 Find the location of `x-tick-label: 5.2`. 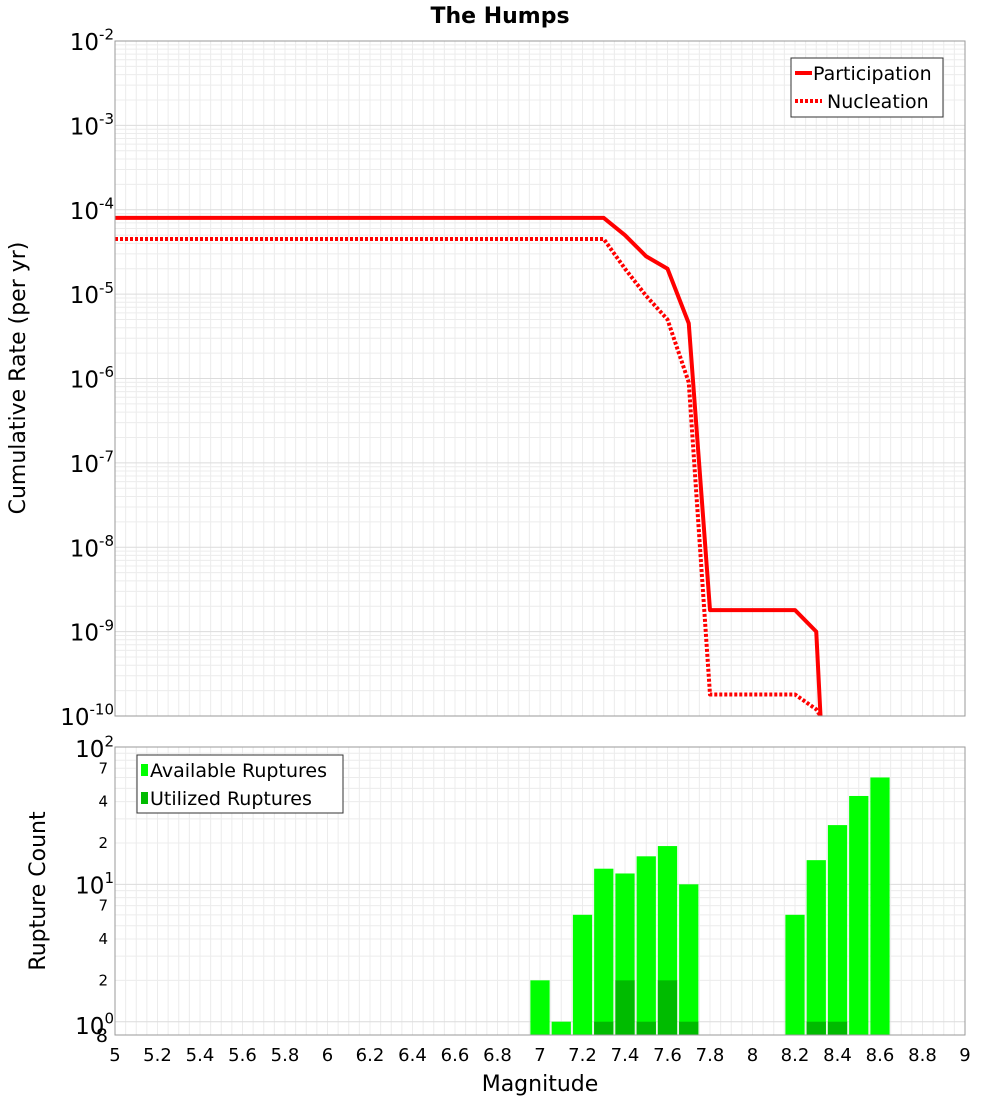

x-tick-label: 5.2 is located at coordinates (157, 1055).